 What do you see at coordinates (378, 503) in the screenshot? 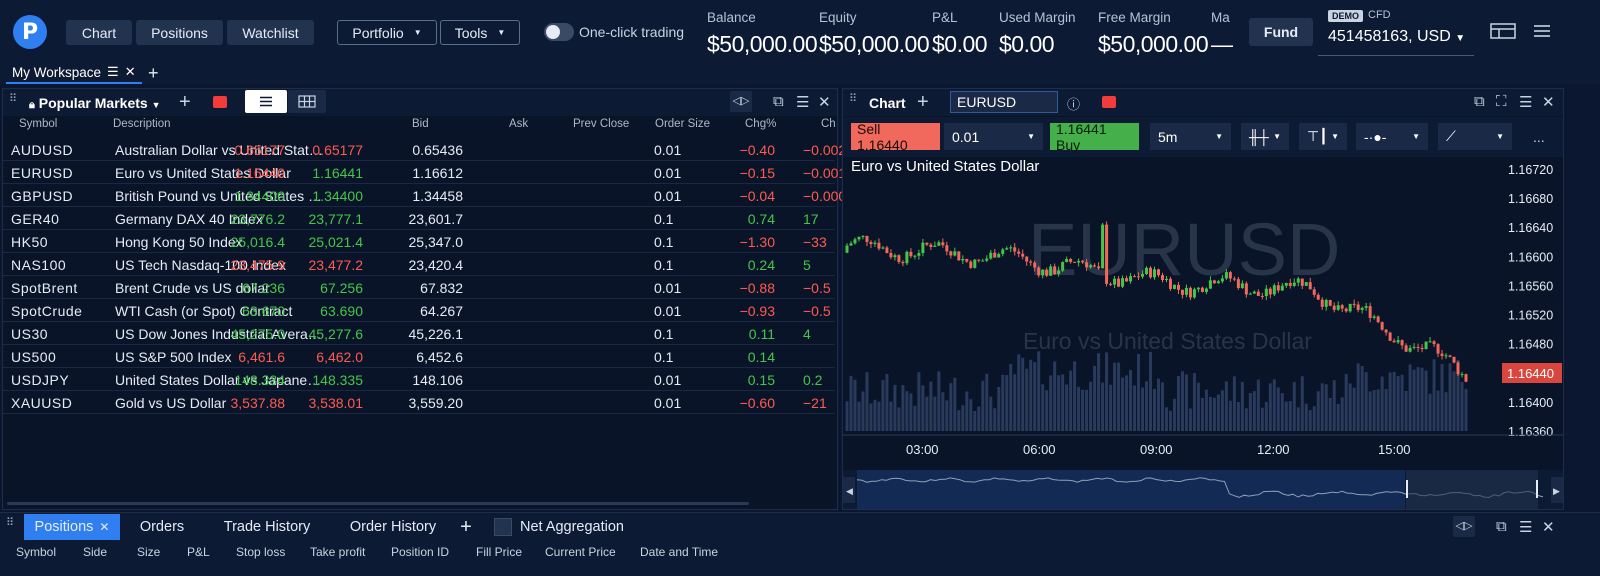
I see `horizontal-scrollbar` at bounding box center [378, 503].